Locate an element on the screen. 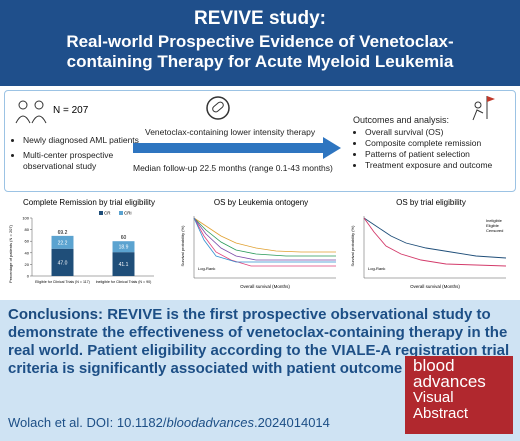 Image resolution: width=520 pixels, height=441 pixels. outcome-item: Composite complete remission is located at coordinates (442, 143).